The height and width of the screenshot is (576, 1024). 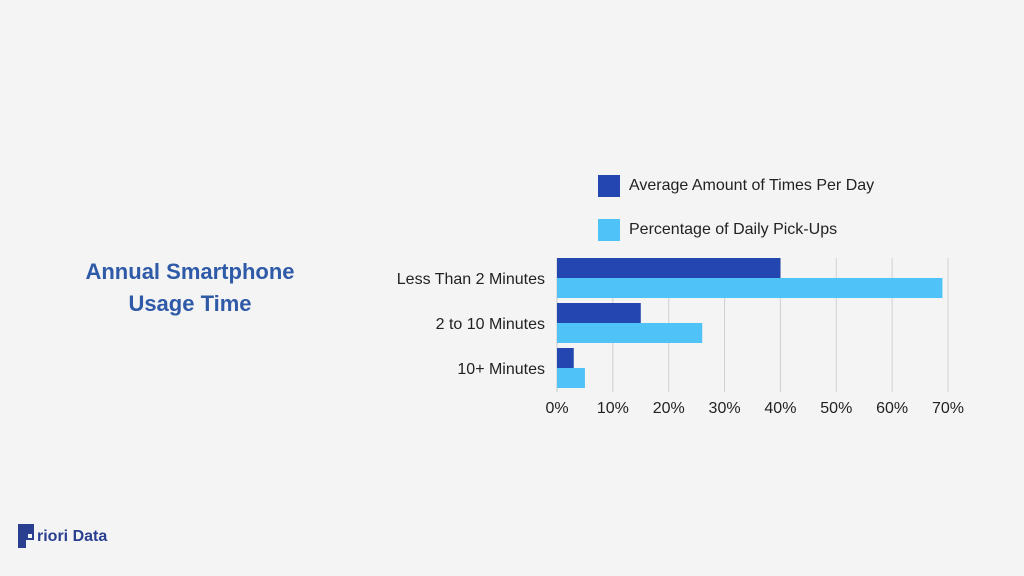 I want to click on chart-title-line-1: Annual Smartphone, so click(x=190, y=271).